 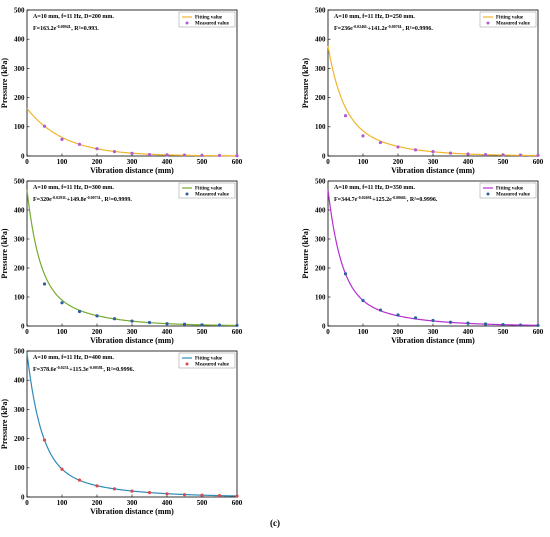 I want to click on y-axis-title: Pressure (kPa), so click(x=4, y=83).